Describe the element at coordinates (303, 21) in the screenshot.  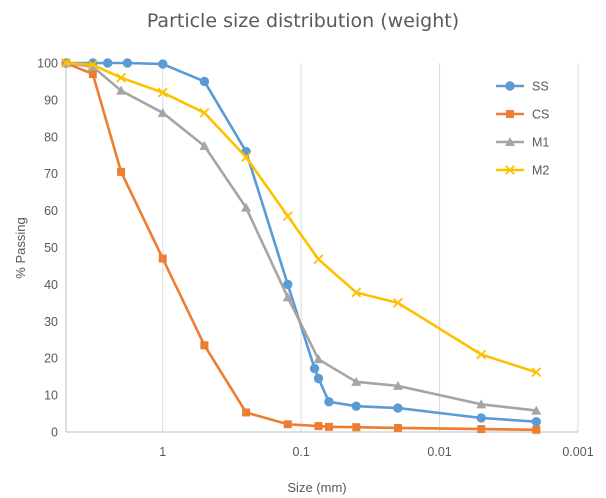
I see `chart-title: Particle size distribution (weight)` at that location.